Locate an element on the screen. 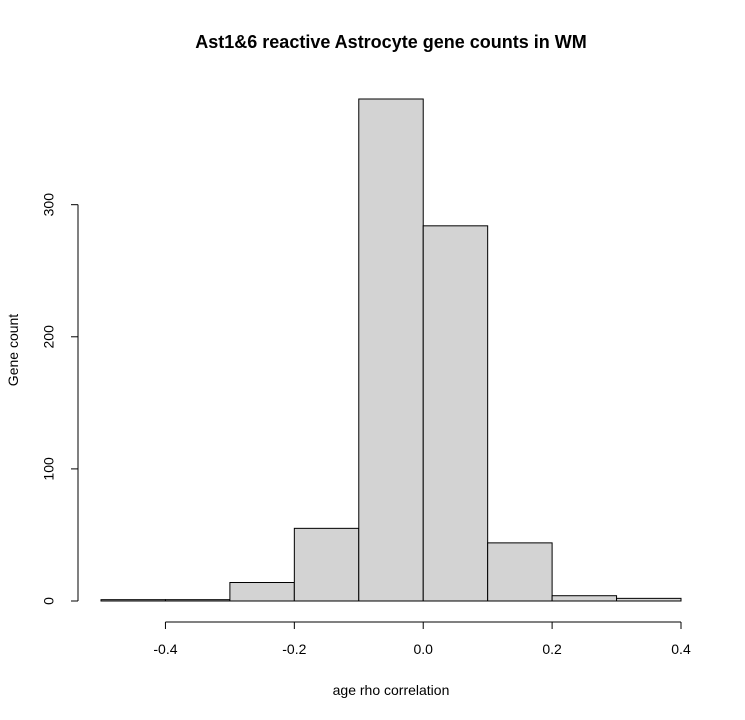  x-tick-label: -0.4 is located at coordinates (165, 649).